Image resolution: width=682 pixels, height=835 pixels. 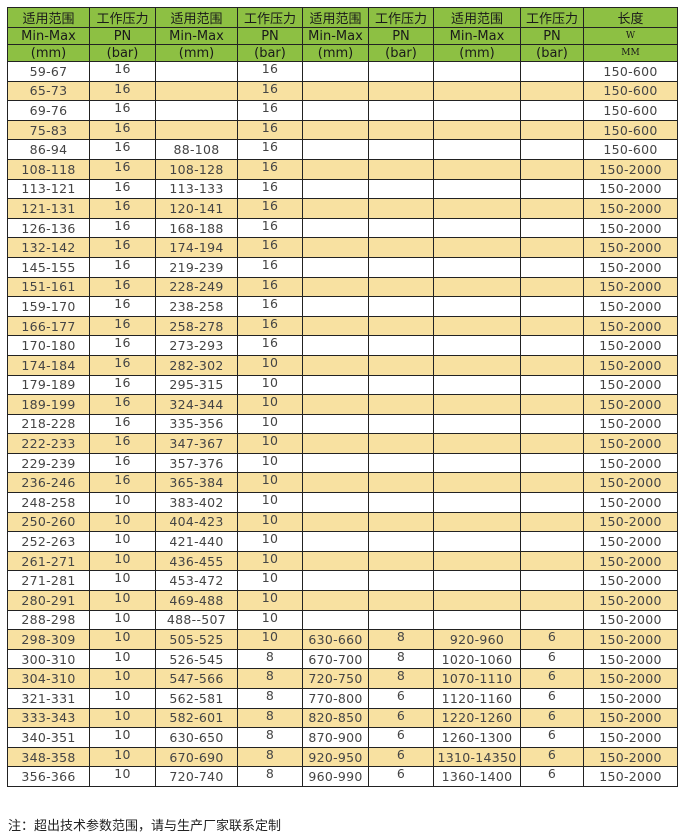 I want to click on range-cell: 218-228, so click(x=48, y=424).